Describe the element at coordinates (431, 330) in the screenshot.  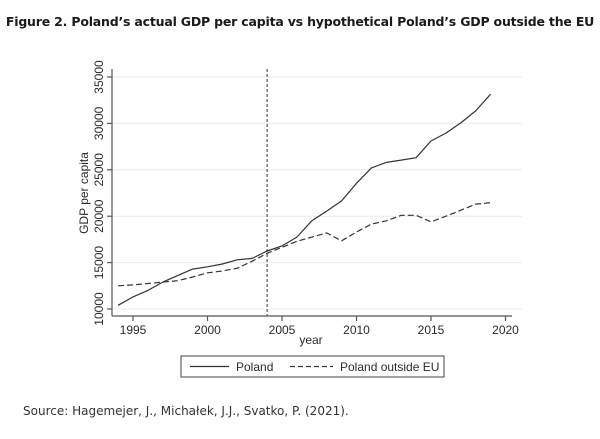
I see `x-tick-label-2015: 2015` at that location.